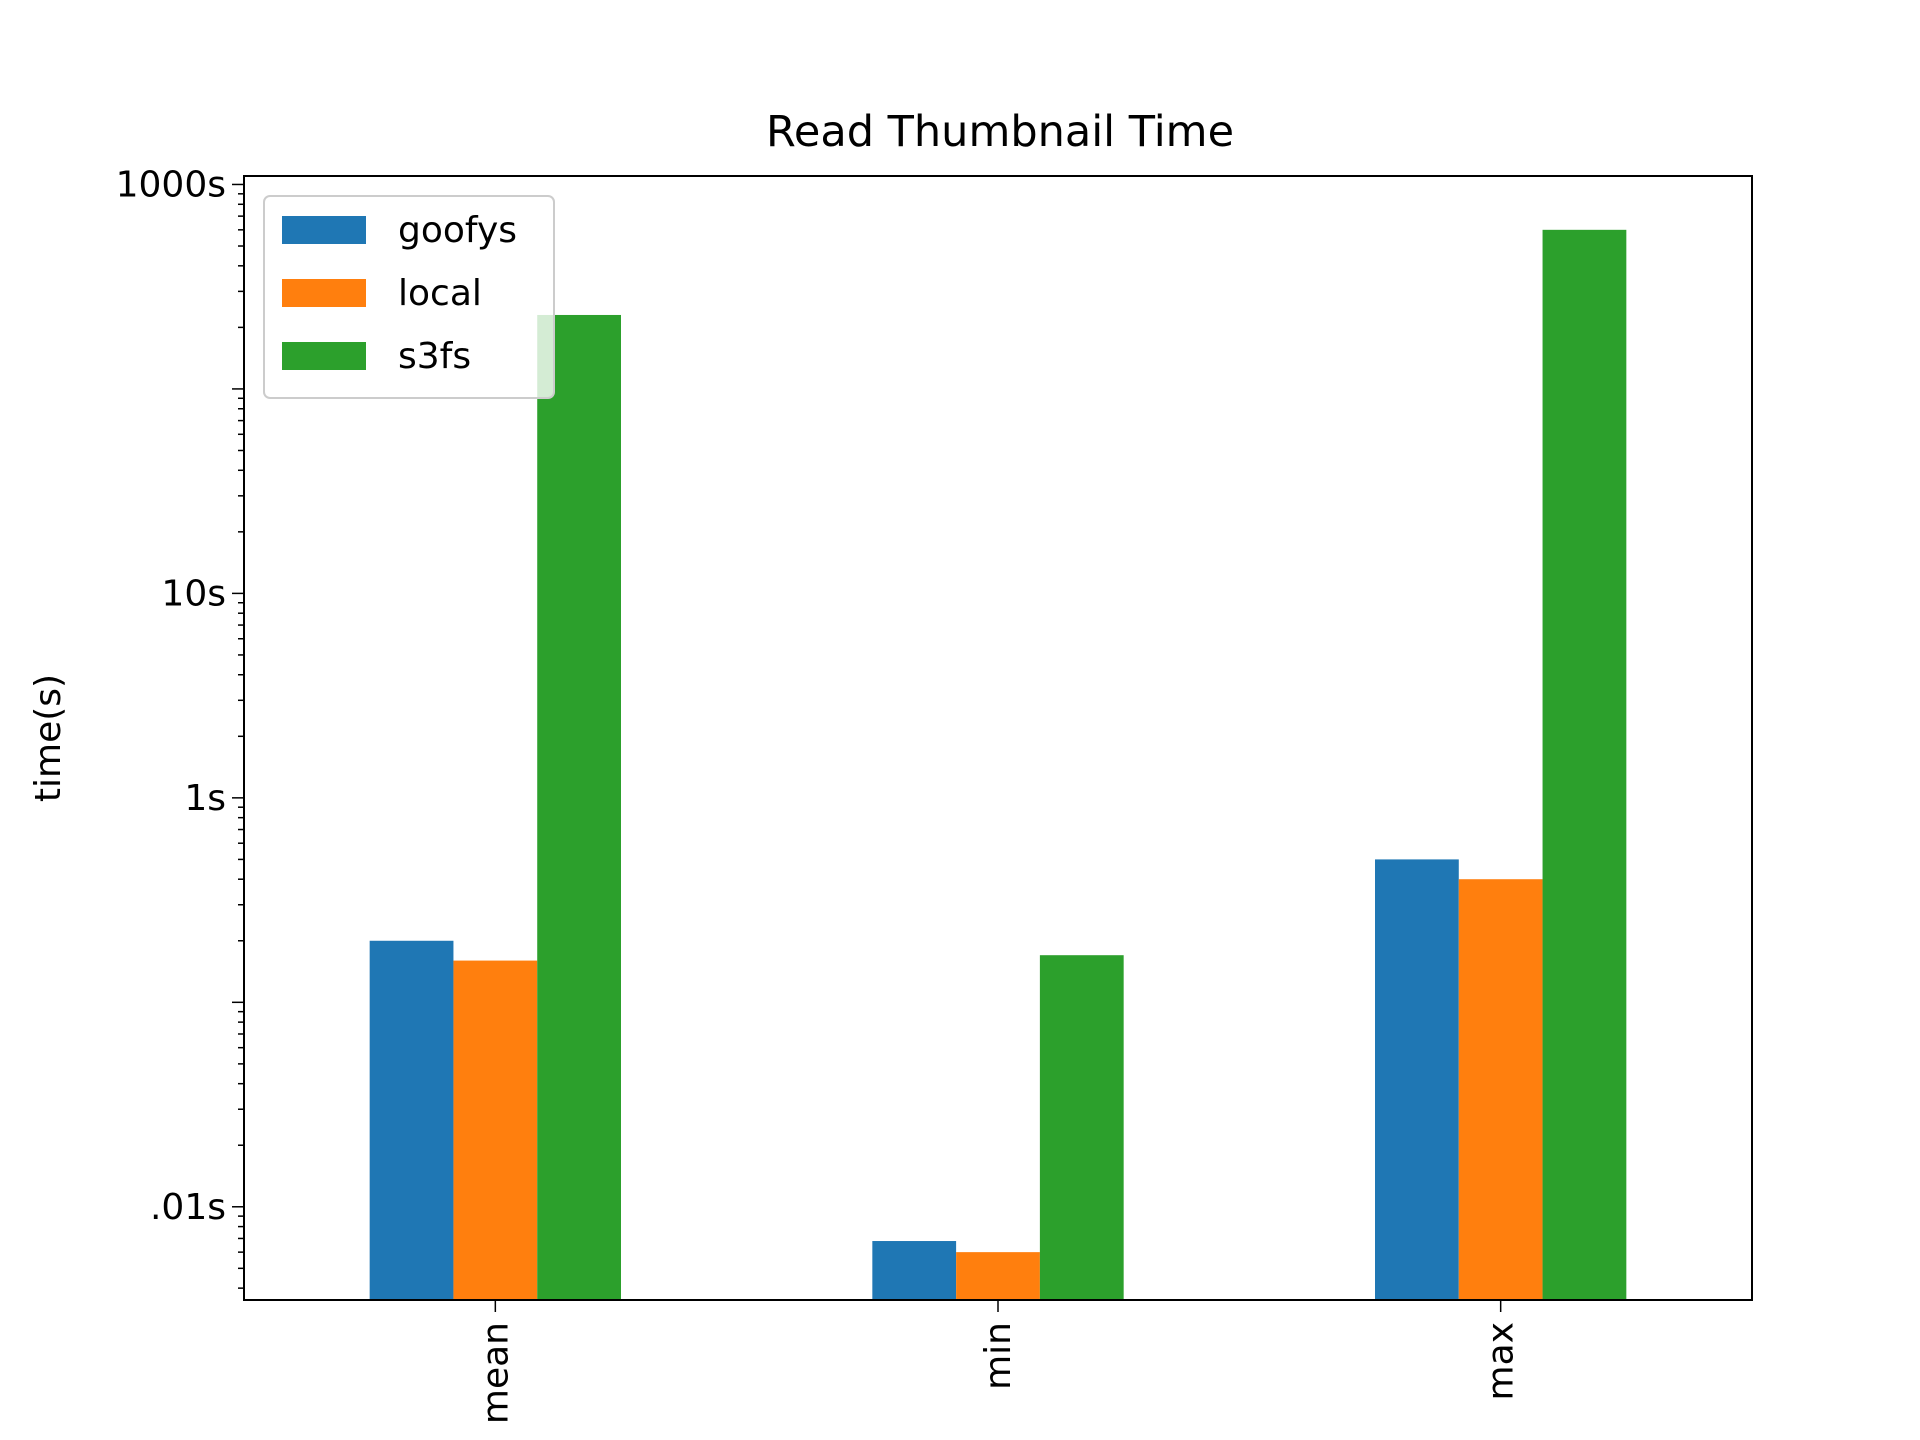  What do you see at coordinates (579, 807) in the screenshot?
I see `bar-s3fs-mean` at bounding box center [579, 807].